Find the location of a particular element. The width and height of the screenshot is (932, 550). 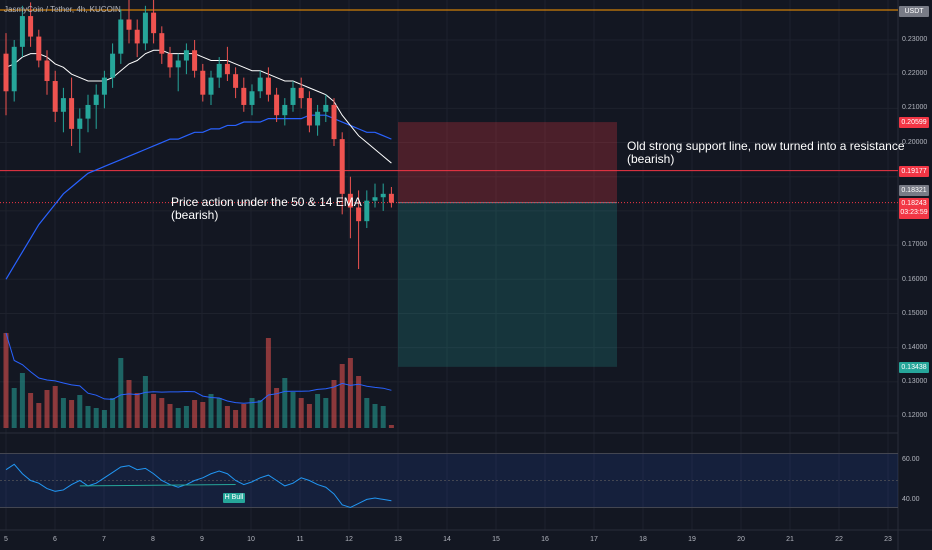

date-label: 13 is located at coordinates (398, 539).